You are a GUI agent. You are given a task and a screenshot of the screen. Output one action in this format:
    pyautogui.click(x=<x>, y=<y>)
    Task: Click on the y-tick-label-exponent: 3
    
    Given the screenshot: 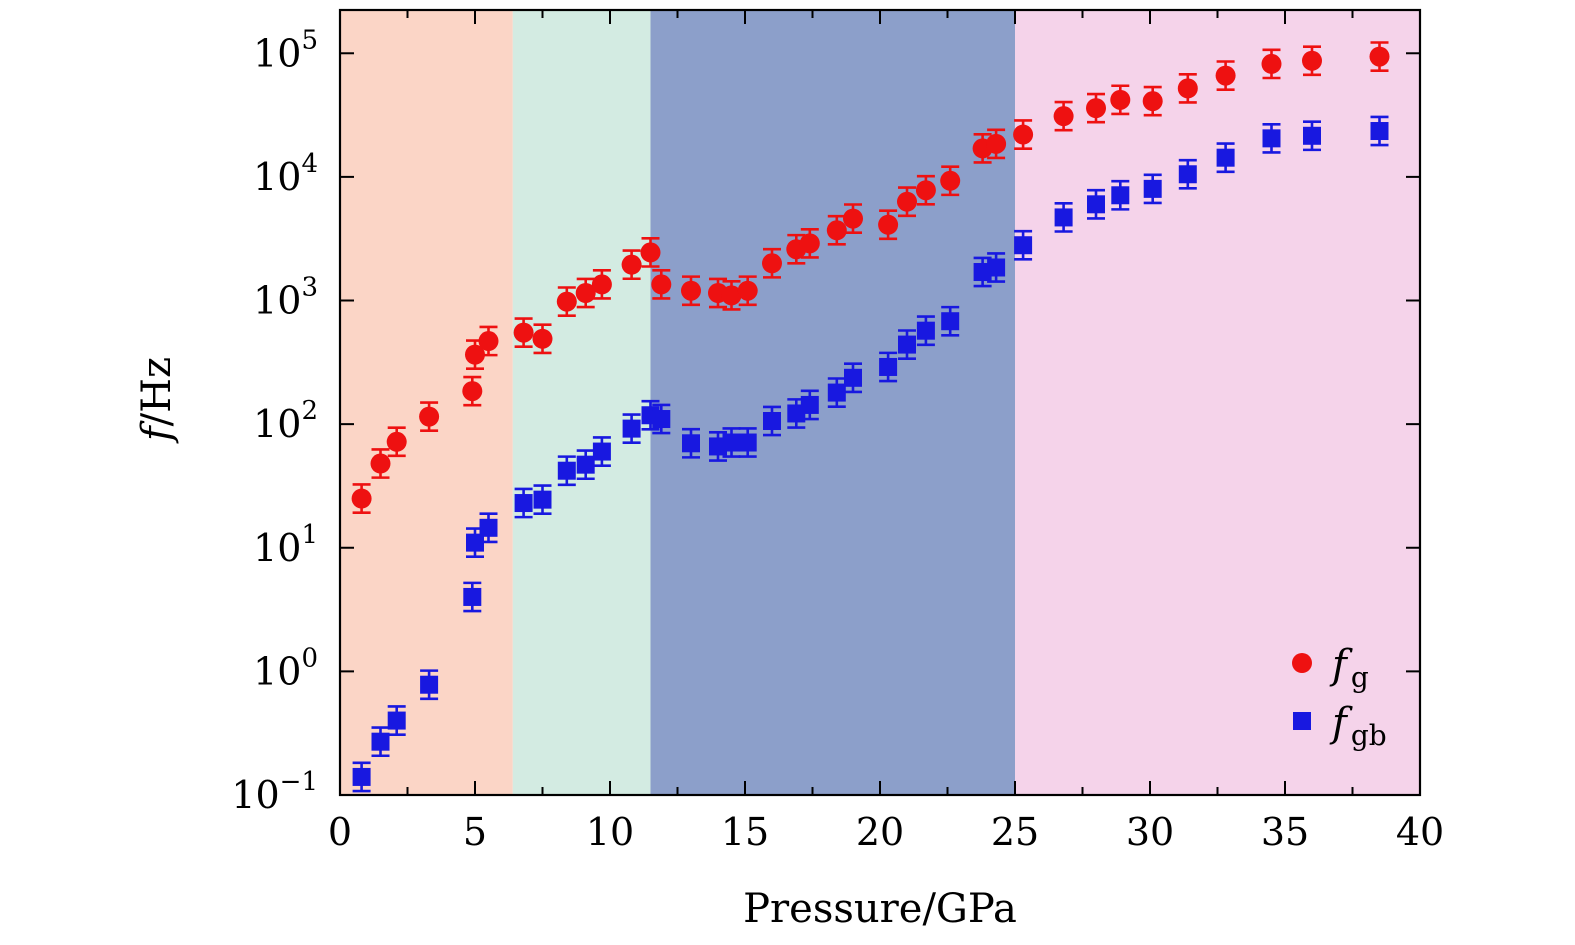 What is the action you would take?
    pyautogui.click(x=309, y=288)
    